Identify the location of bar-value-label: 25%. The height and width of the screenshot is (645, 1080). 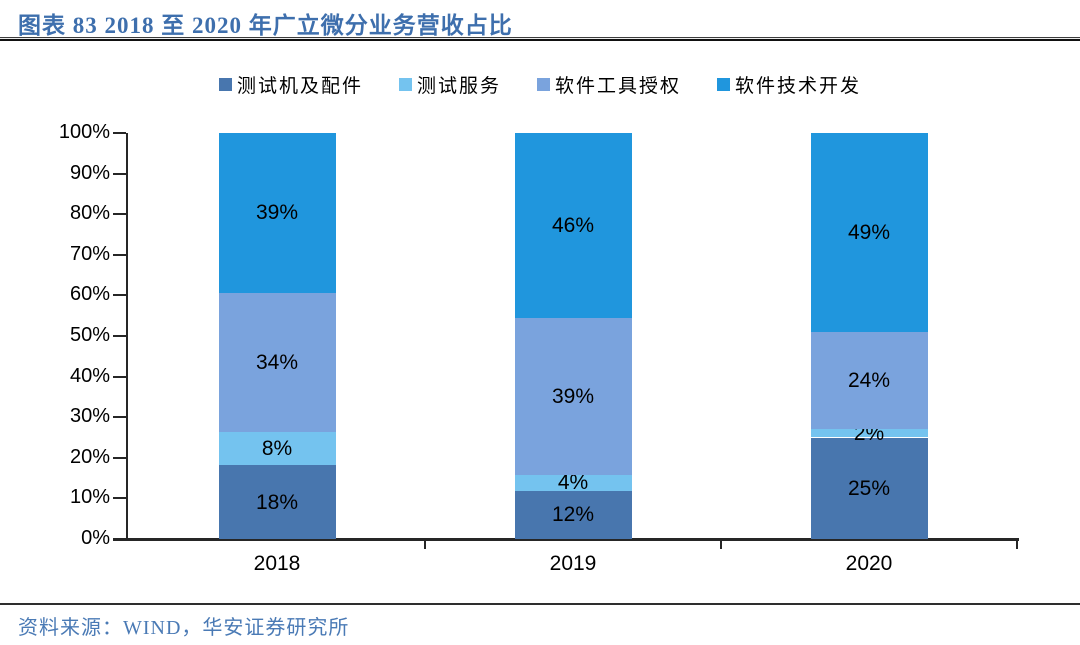
(869, 488).